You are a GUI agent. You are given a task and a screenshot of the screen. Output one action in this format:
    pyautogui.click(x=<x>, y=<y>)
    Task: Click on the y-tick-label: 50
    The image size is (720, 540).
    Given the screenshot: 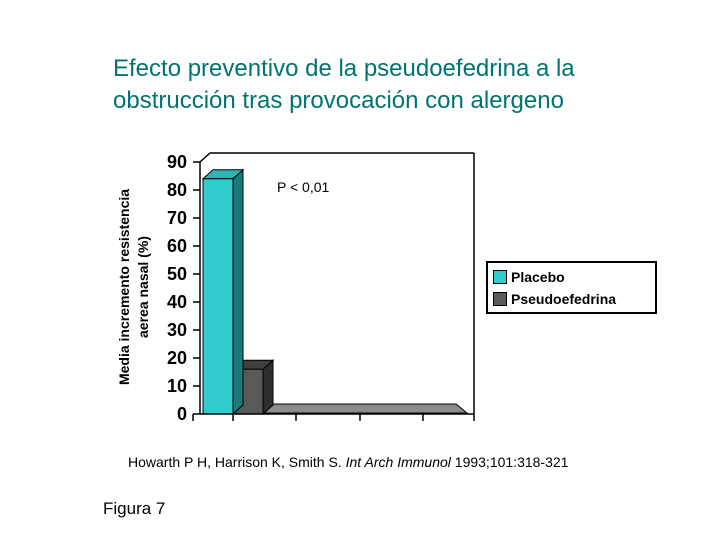 What is the action you would take?
    pyautogui.click(x=177, y=274)
    